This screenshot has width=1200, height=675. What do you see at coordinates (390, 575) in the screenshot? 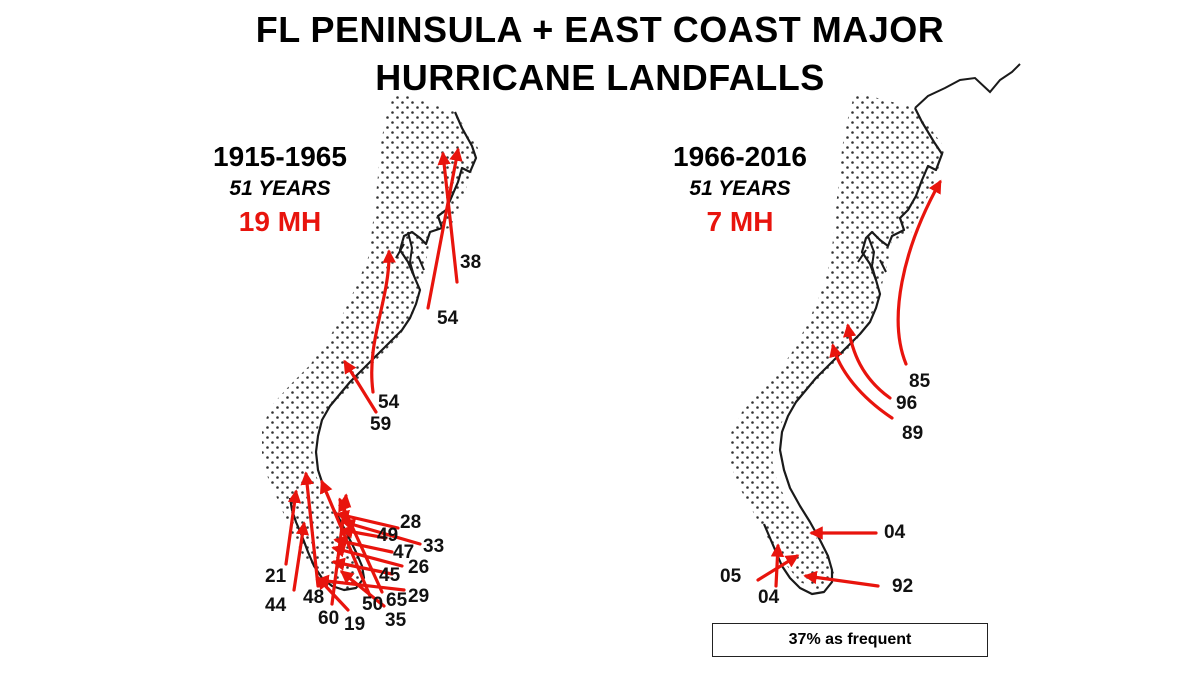
I see `year-label: 45` at bounding box center [390, 575].